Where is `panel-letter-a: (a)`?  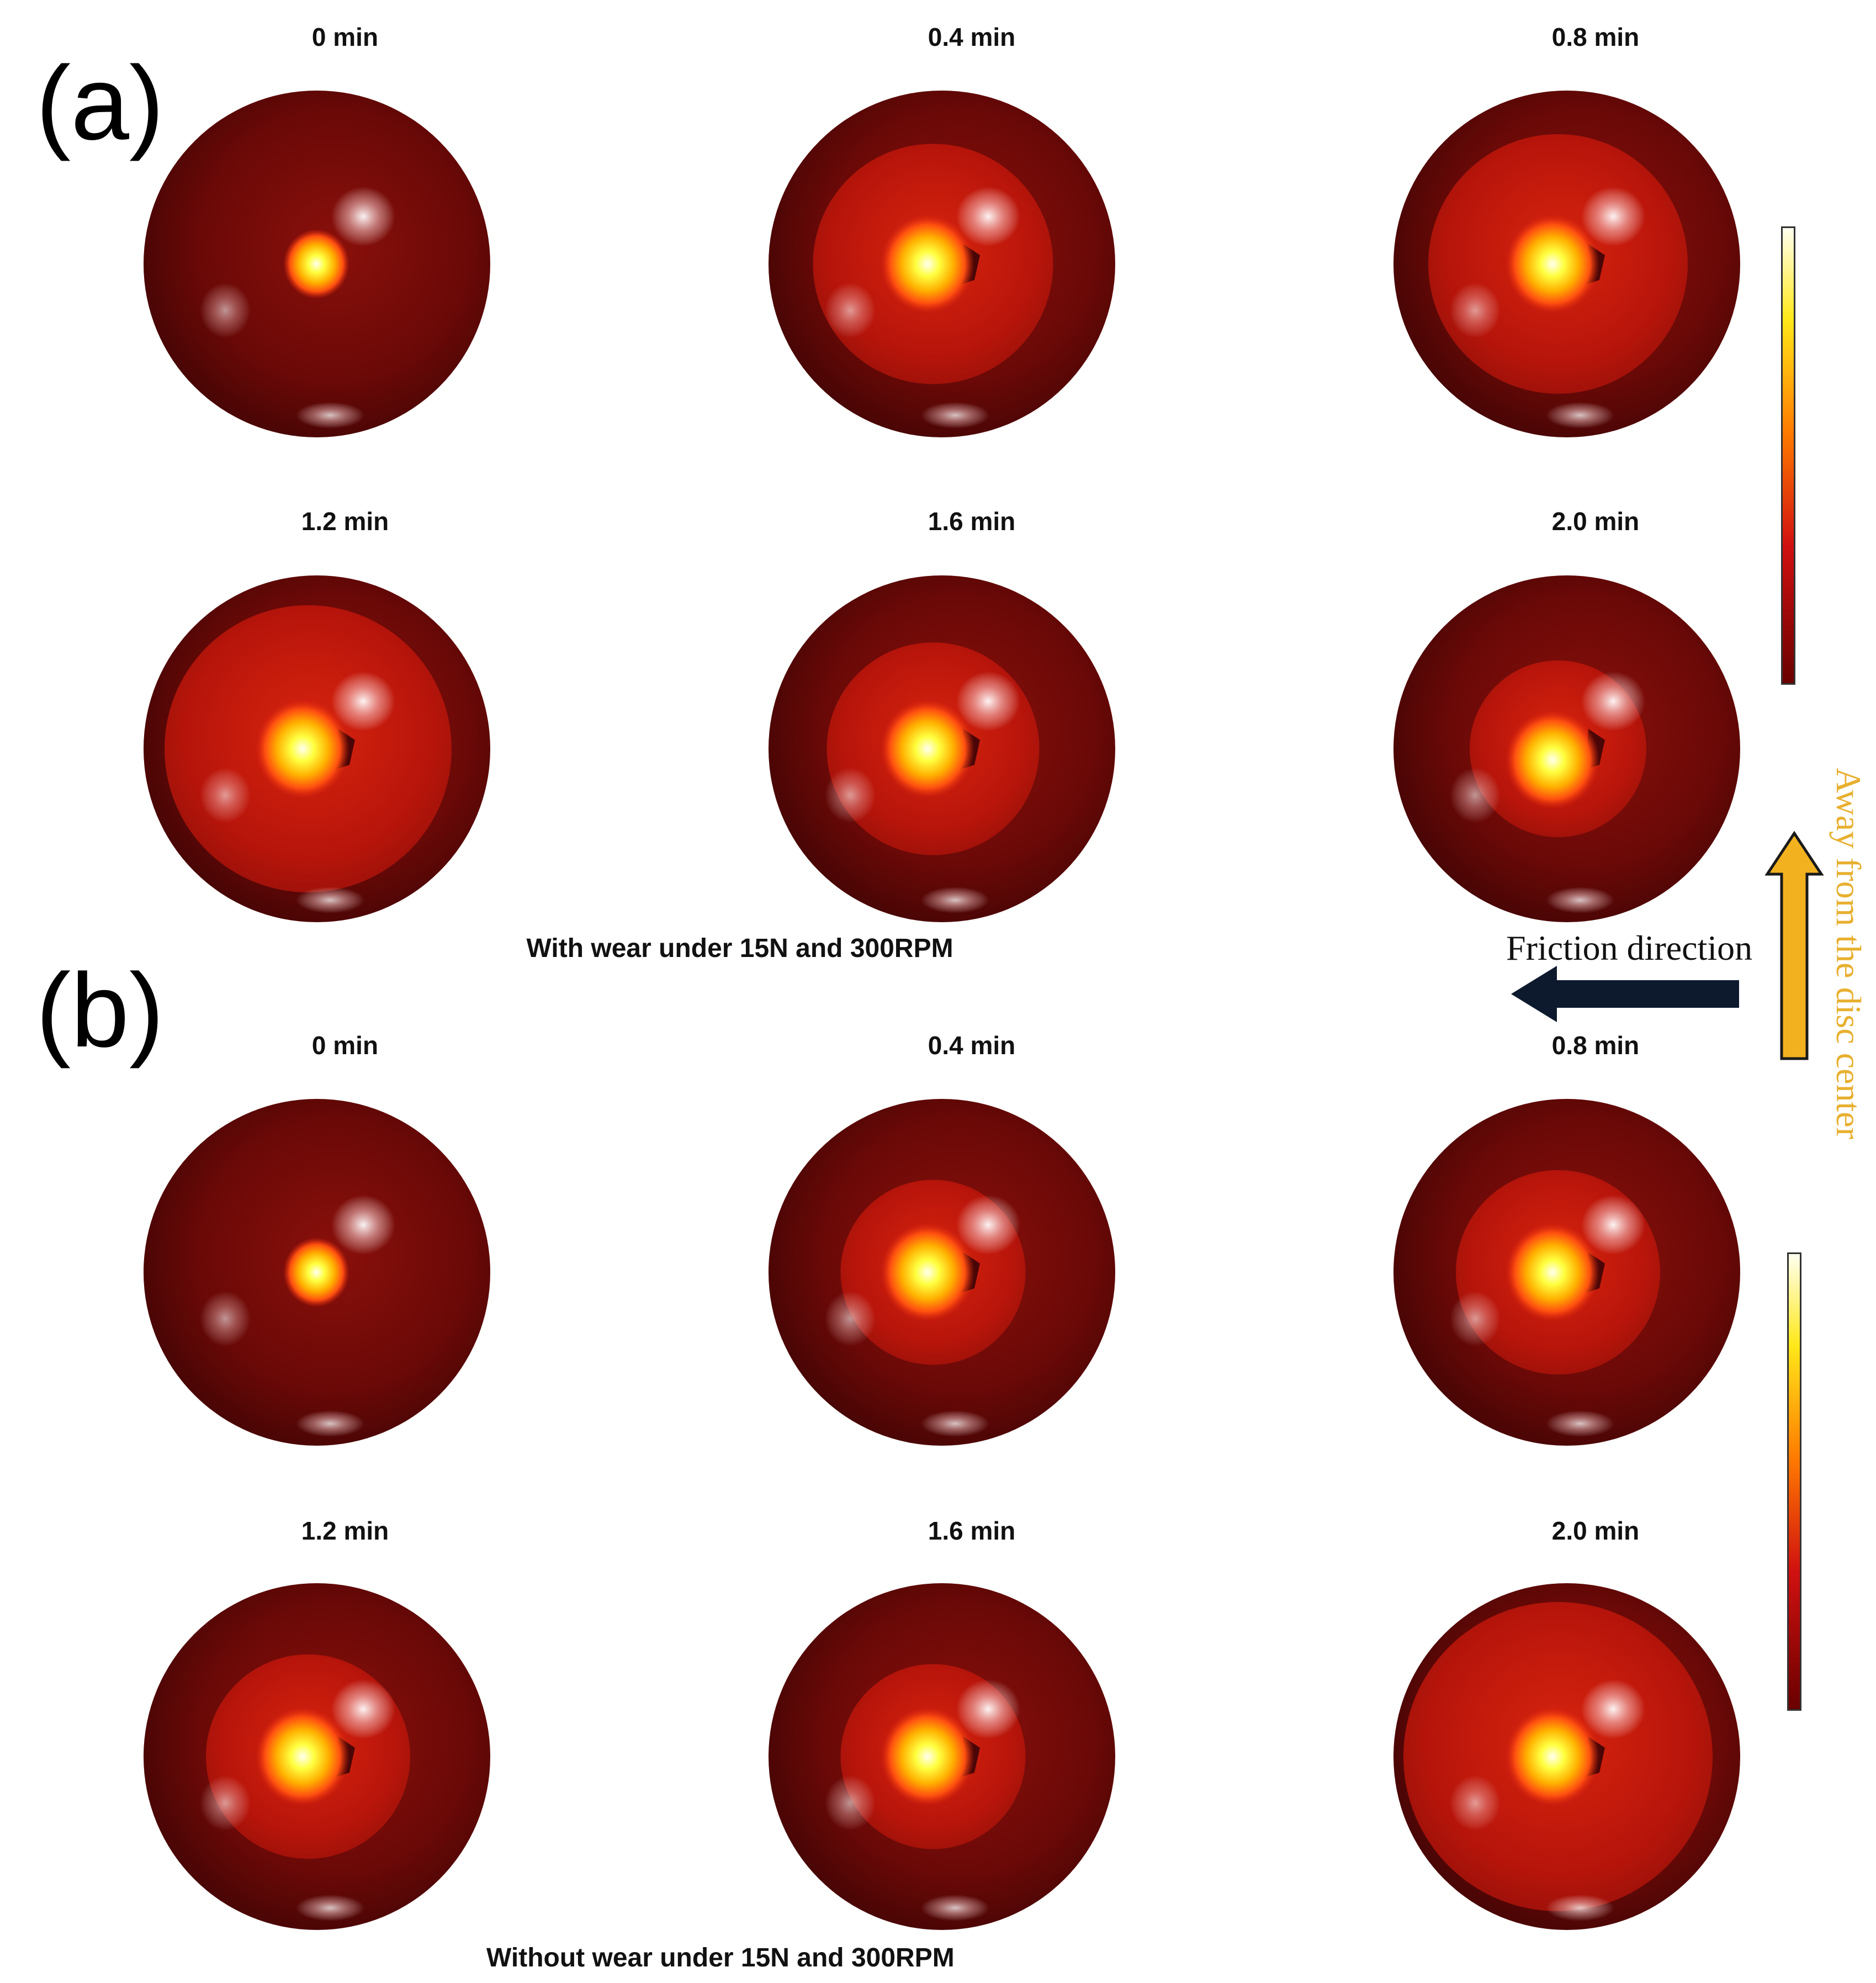
panel-letter-a: (a) is located at coordinates (100, 103).